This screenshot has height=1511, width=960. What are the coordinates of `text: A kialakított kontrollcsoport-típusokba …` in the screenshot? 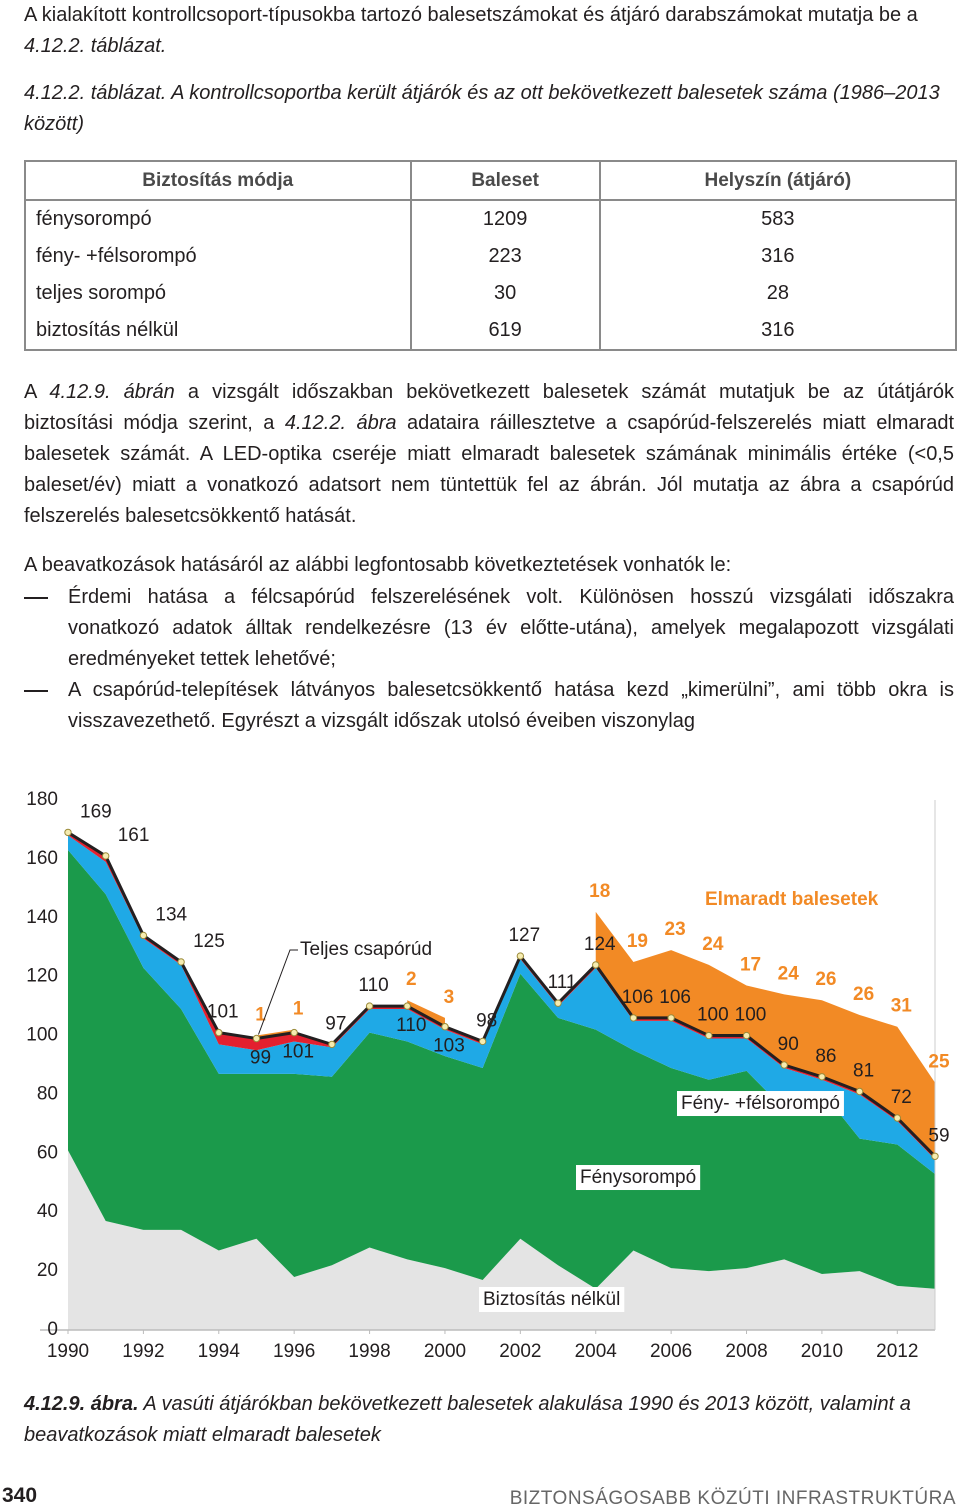 It's located at (471, 15).